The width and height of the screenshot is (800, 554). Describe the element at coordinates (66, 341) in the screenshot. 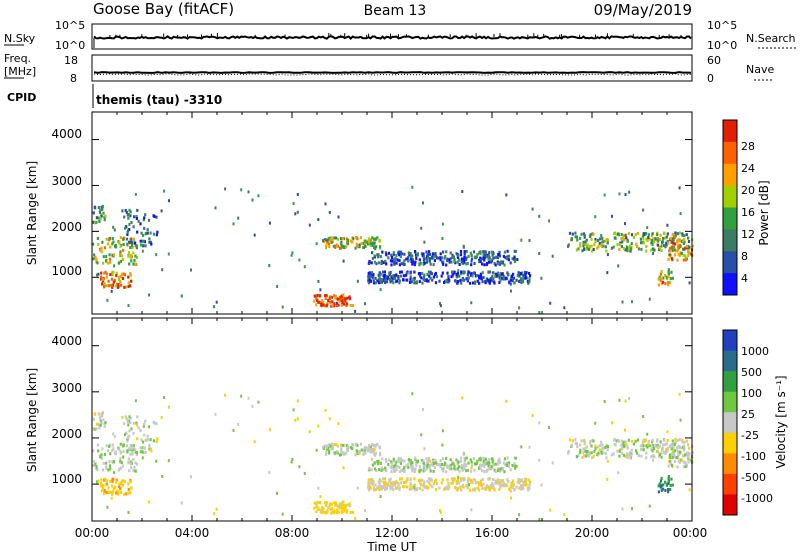

I see `vel-ytick-4000: 4000` at that location.